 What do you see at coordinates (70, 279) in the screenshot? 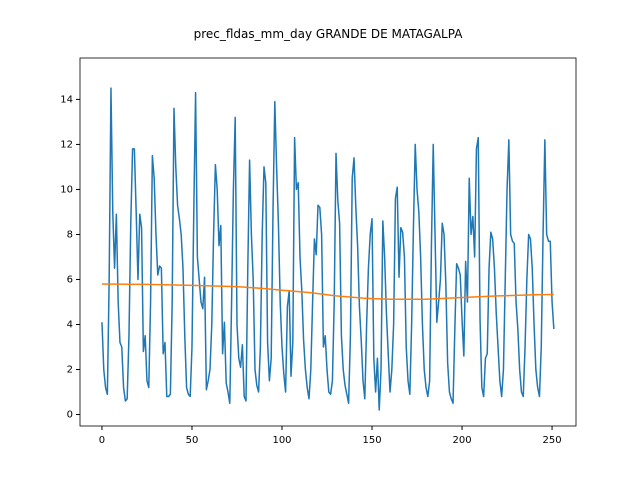
I see `y-tick-label: 6` at bounding box center [70, 279].